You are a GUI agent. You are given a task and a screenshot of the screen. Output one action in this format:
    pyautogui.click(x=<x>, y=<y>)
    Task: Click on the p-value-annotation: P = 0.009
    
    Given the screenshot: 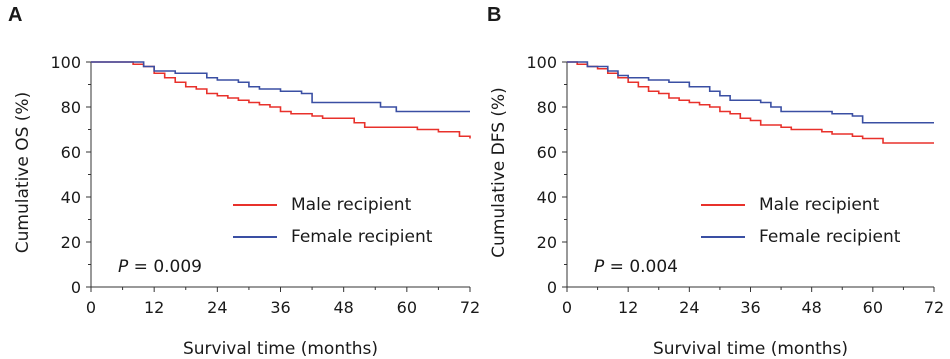 What is the action you would take?
    pyautogui.click(x=160, y=267)
    